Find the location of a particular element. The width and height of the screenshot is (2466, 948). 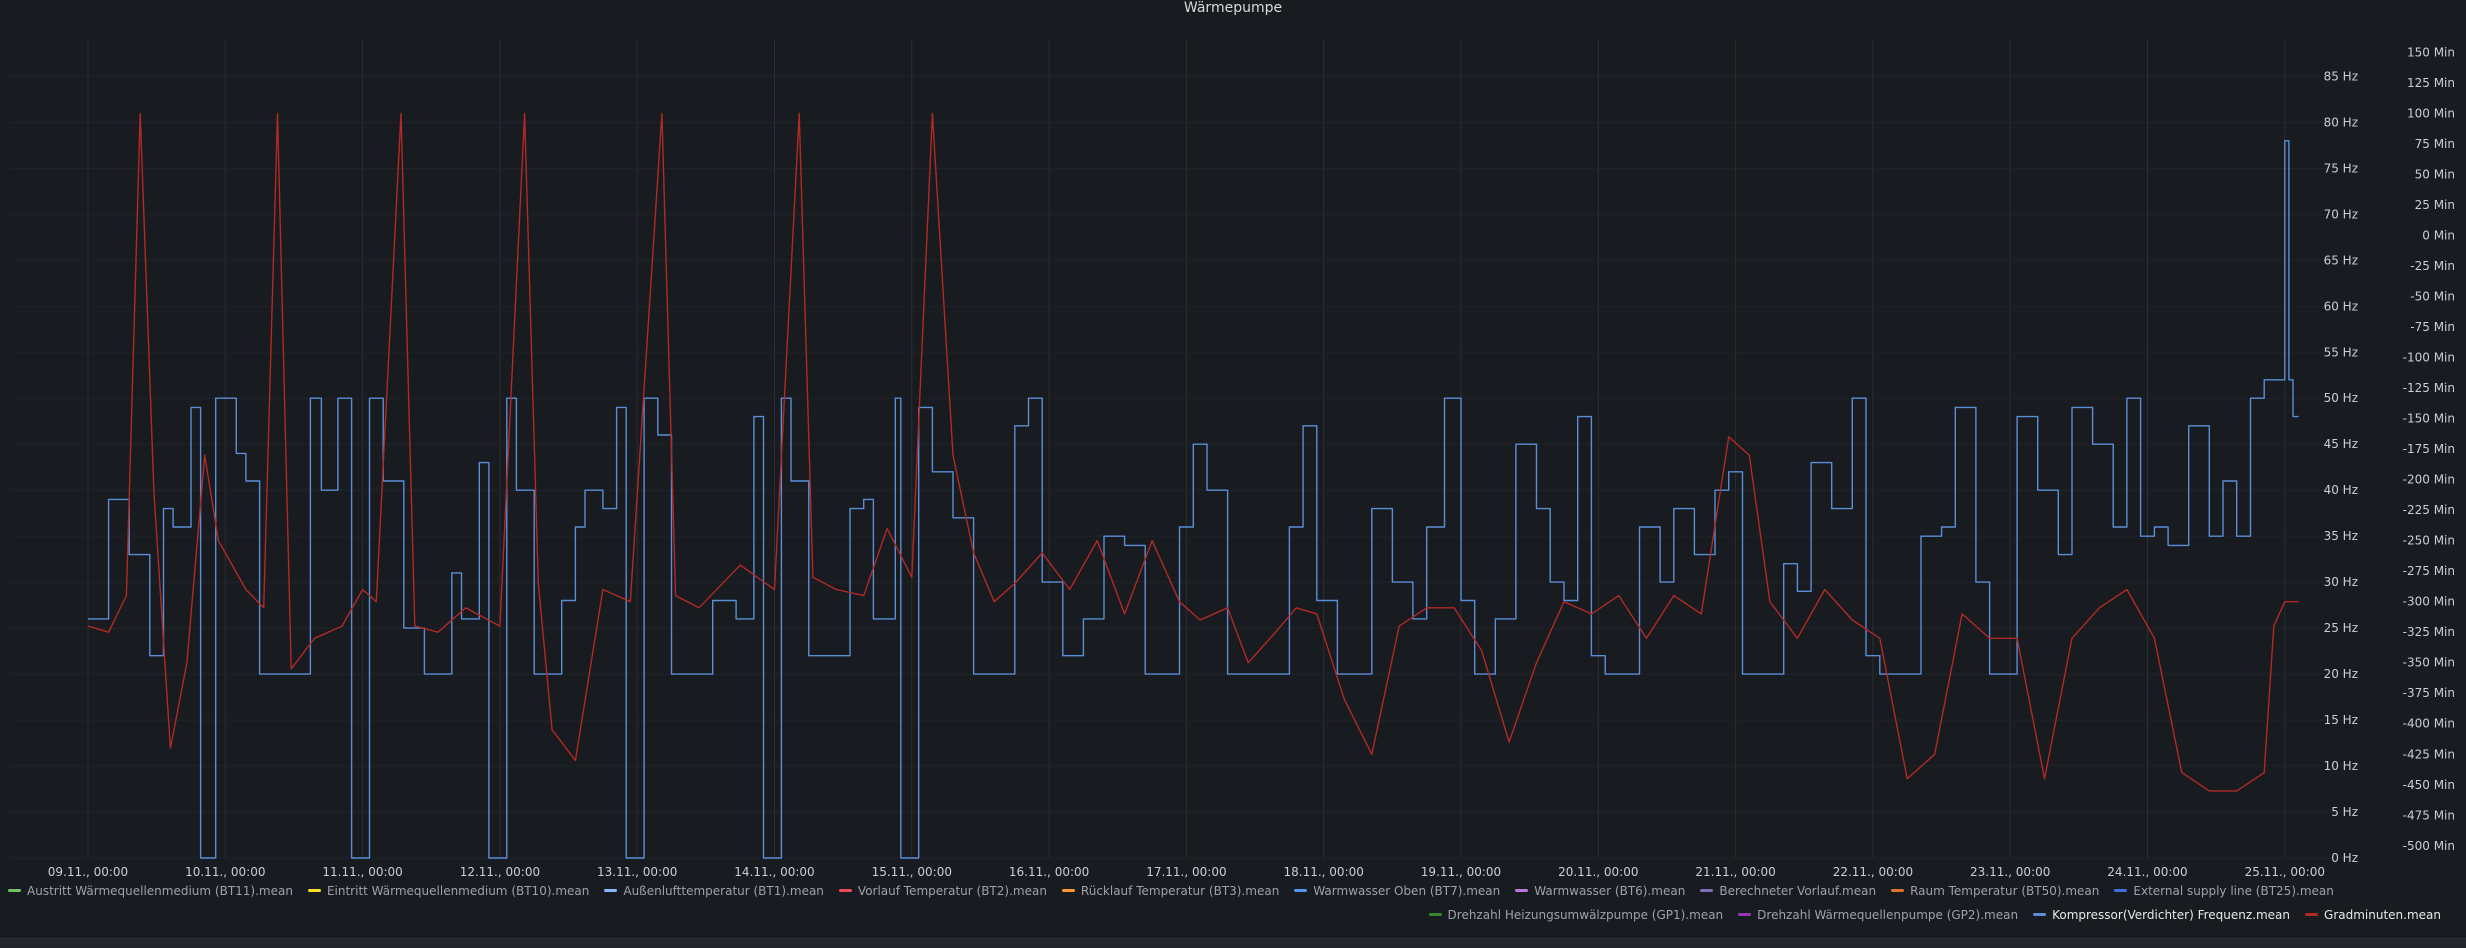

legend-label: Außenlufttemperatur (BT1).mean is located at coordinates (723, 891).